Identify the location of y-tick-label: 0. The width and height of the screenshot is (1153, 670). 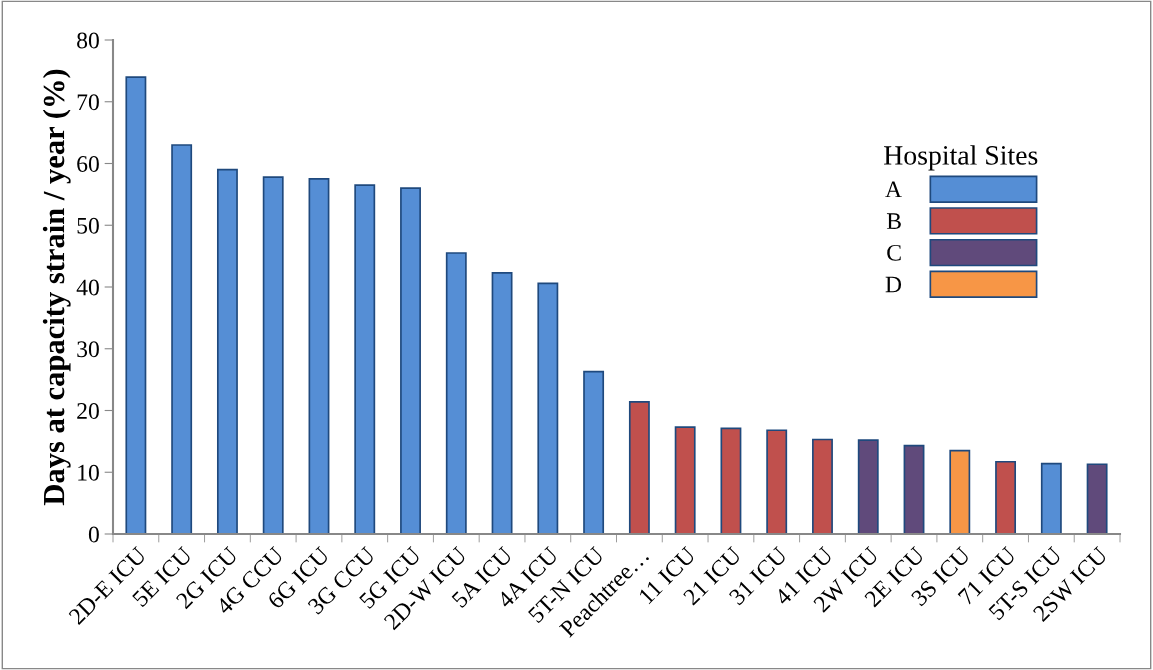
(93, 534).